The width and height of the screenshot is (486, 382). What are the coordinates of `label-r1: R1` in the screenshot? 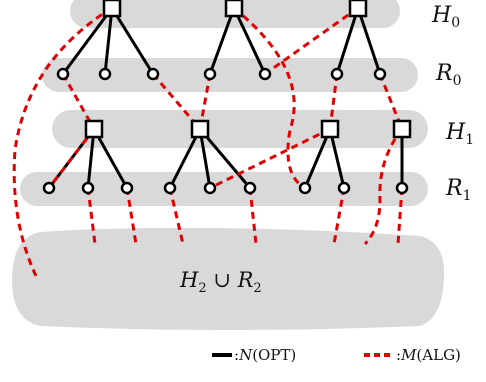 It's located at (458, 190).